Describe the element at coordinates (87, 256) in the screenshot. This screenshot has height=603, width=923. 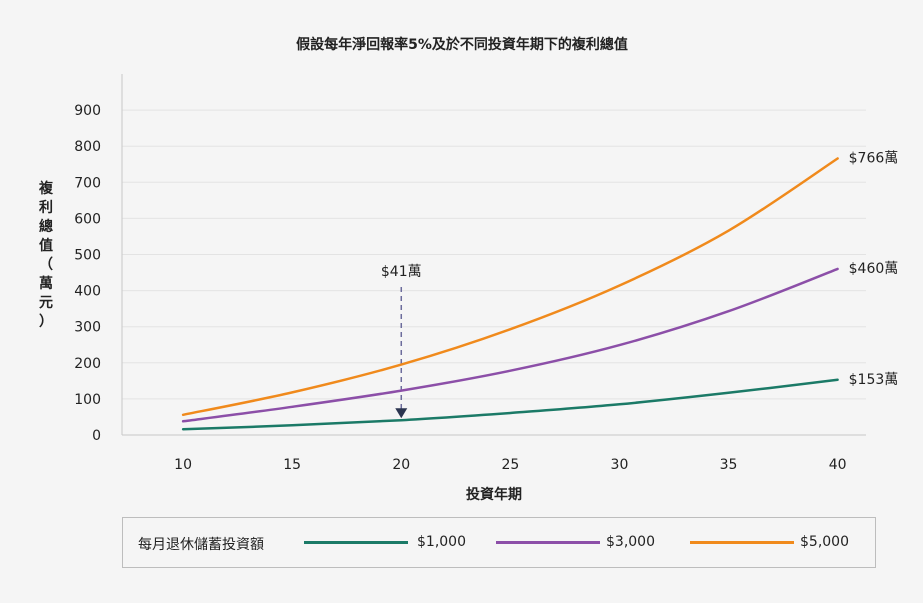
I see `y-tick-label-500: 500` at that location.